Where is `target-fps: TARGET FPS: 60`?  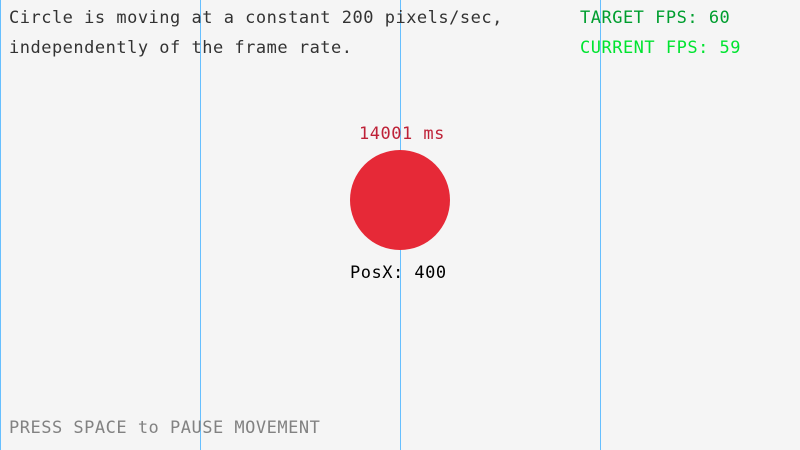 target-fps: TARGET FPS: 60 is located at coordinates (655, 18).